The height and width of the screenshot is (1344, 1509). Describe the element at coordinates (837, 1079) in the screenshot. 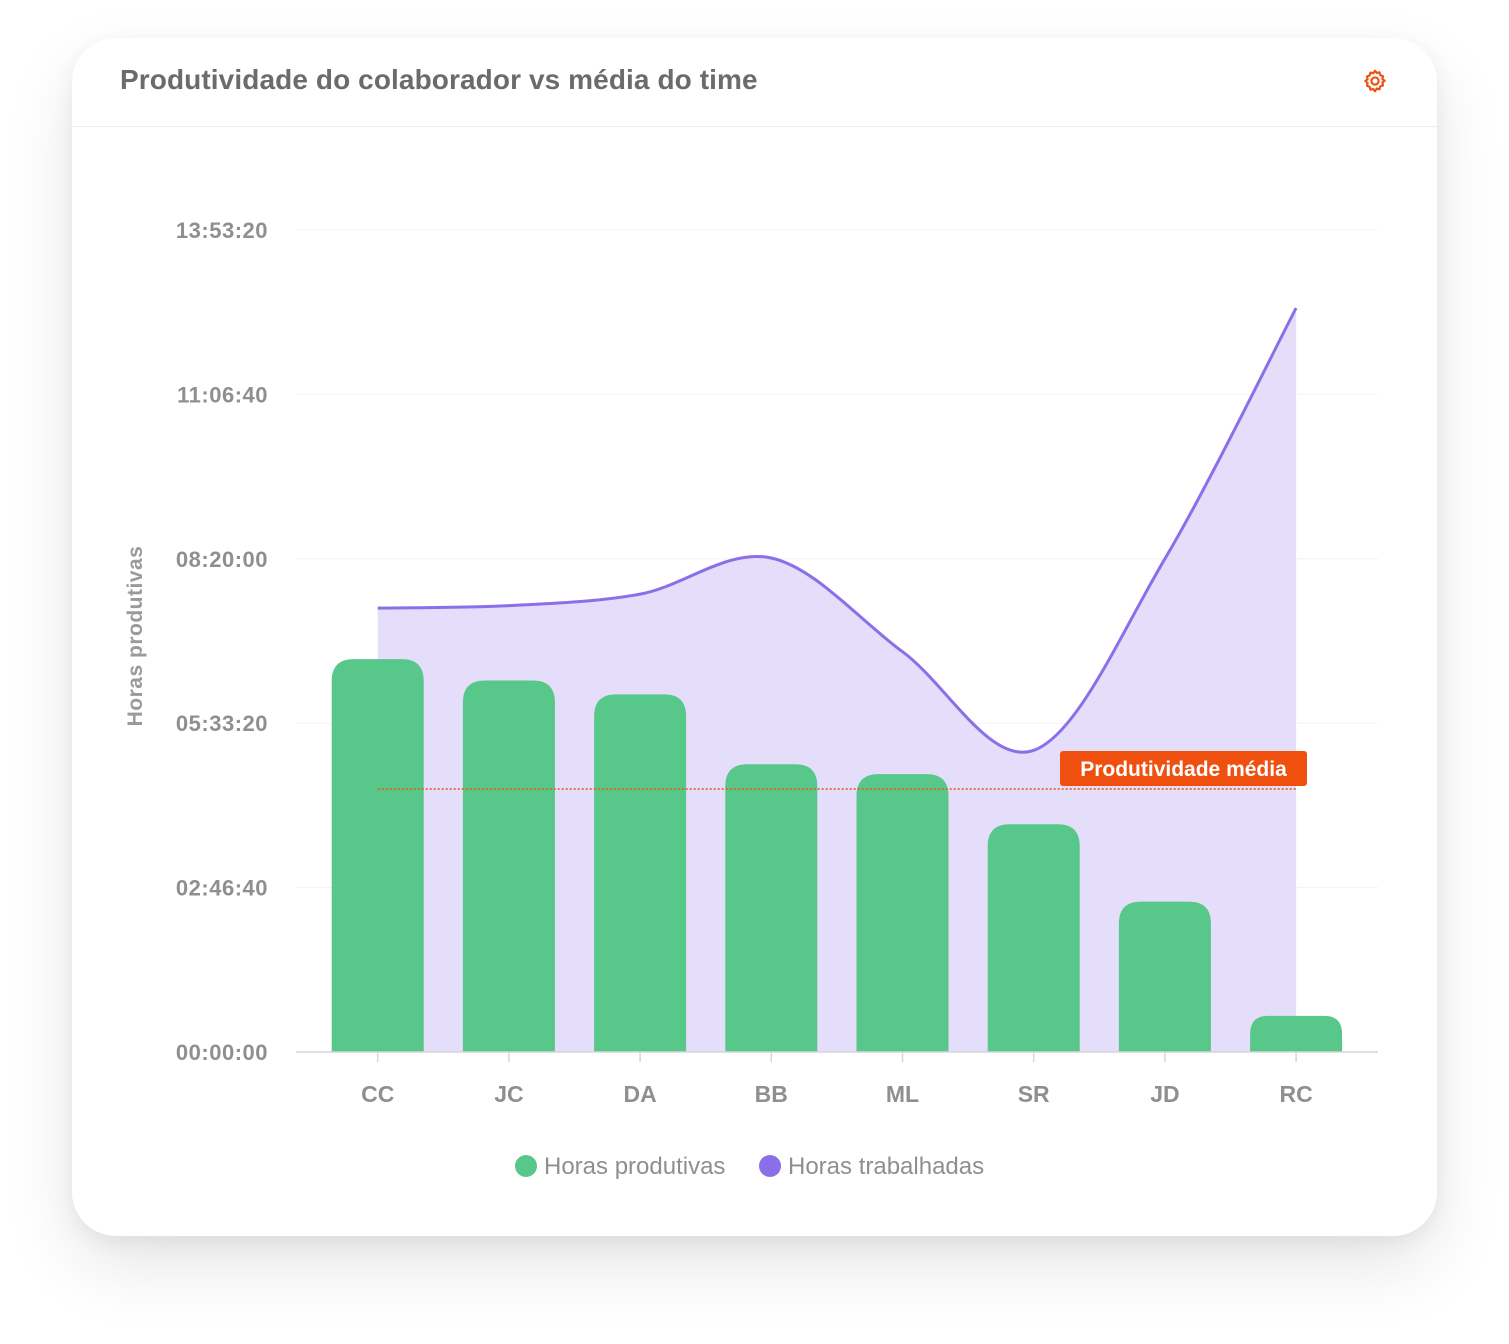

I see `x-axis: CC JC DA BB ML SR JD RC` at that location.